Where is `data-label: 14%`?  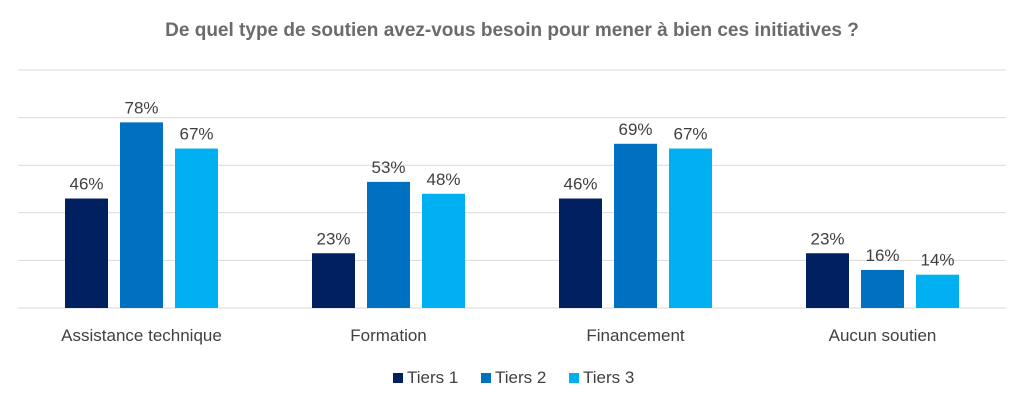
data-label: 14% is located at coordinates (937, 260).